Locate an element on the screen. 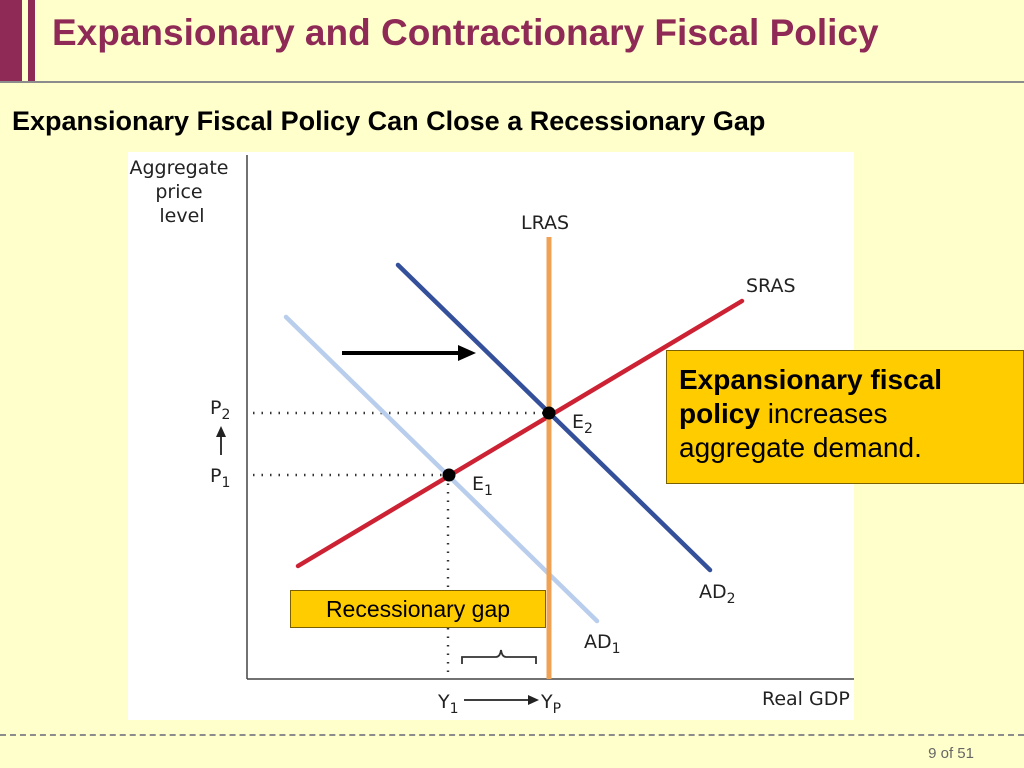  equilibrium-point-e2 is located at coordinates (549, 413).